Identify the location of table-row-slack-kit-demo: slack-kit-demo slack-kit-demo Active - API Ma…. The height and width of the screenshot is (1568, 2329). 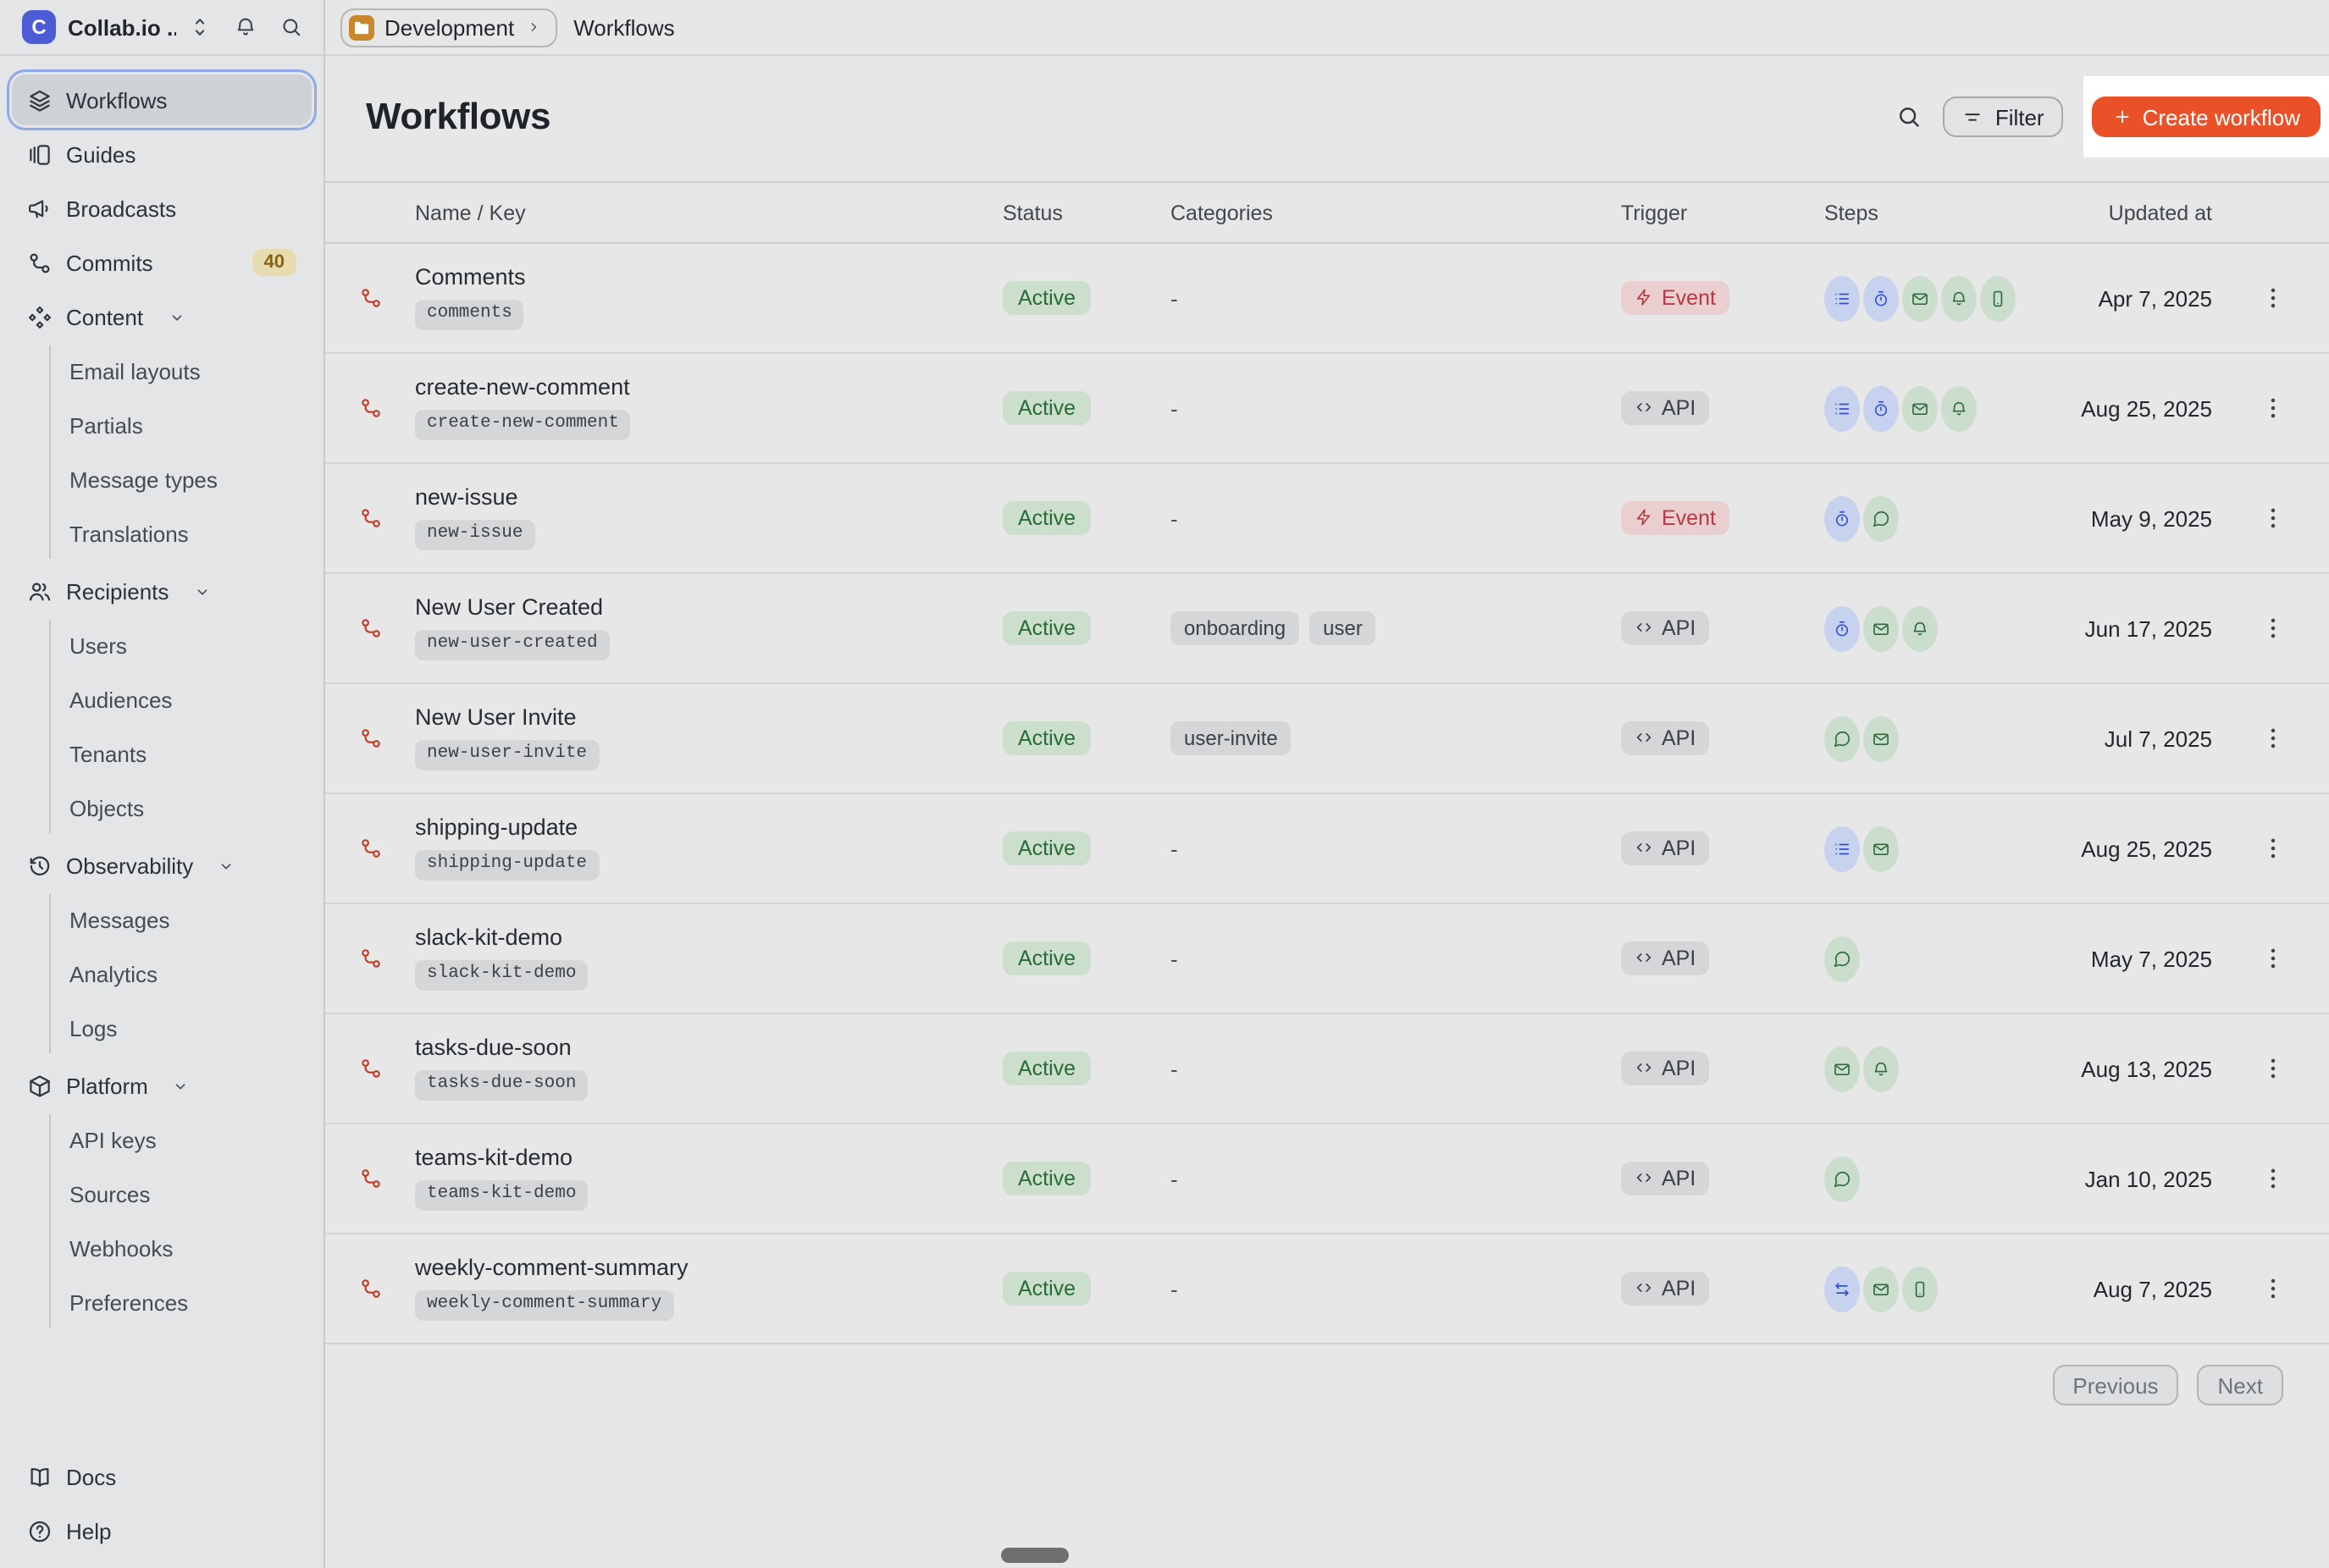
(1327, 959).